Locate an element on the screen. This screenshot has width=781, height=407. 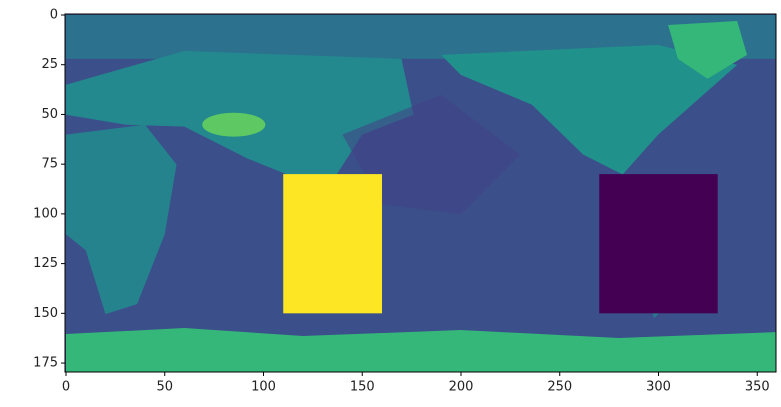
y-tick-label: 50 is located at coordinates (49, 114).